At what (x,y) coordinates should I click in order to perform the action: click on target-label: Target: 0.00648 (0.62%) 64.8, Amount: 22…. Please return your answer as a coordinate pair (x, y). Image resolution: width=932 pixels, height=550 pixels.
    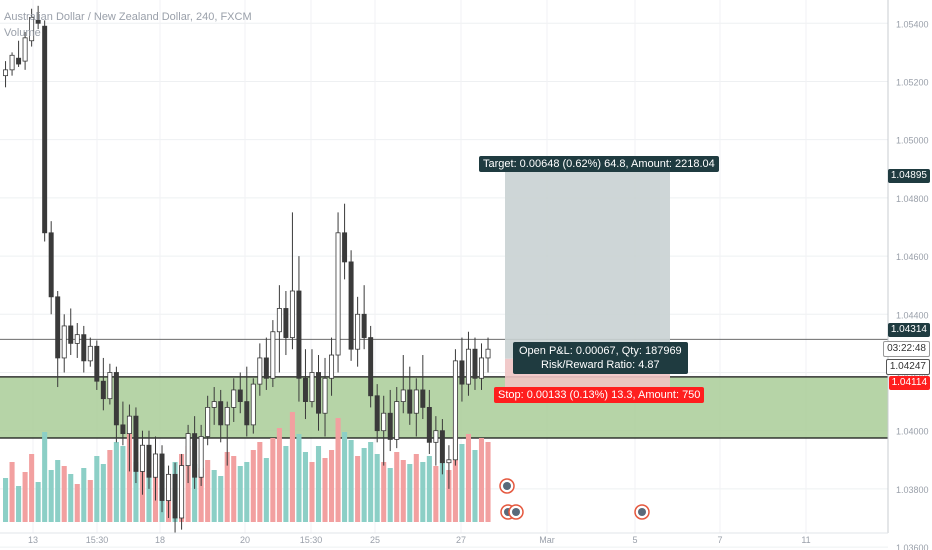
    Looking at the image, I should click on (599, 164).